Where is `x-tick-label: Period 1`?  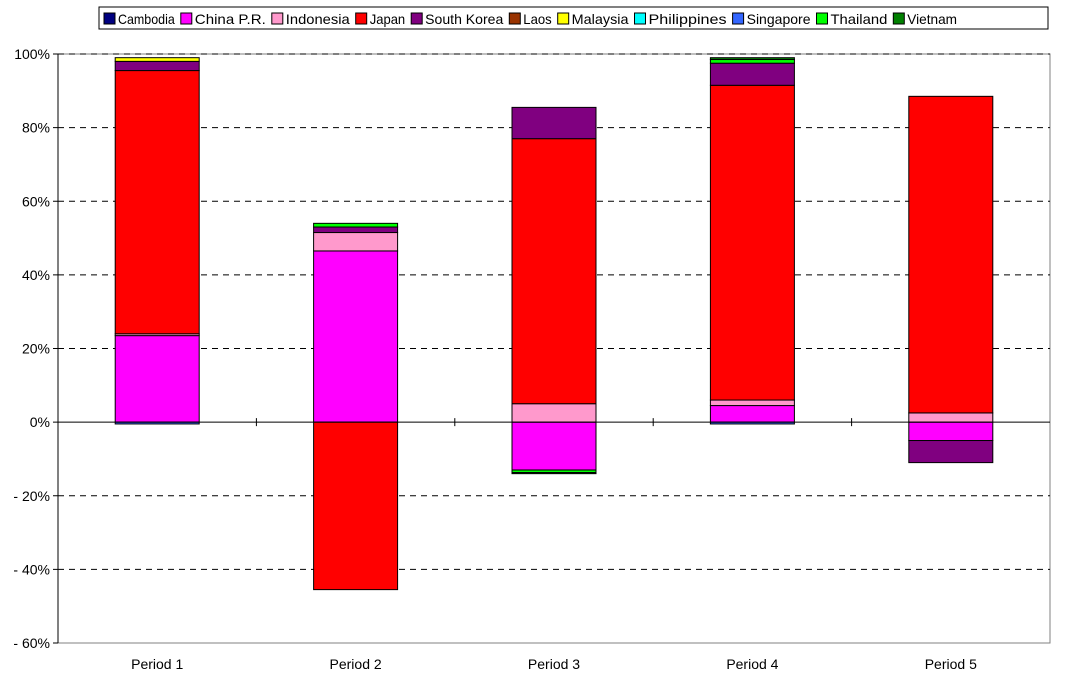
x-tick-label: Period 1 is located at coordinates (157, 664).